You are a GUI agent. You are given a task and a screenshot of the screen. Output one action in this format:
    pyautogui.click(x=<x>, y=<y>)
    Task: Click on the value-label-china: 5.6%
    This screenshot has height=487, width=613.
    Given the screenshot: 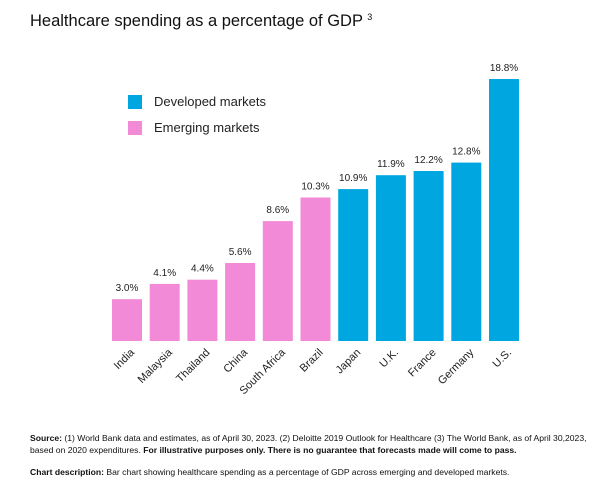 What is the action you would take?
    pyautogui.click(x=240, y=252)
    